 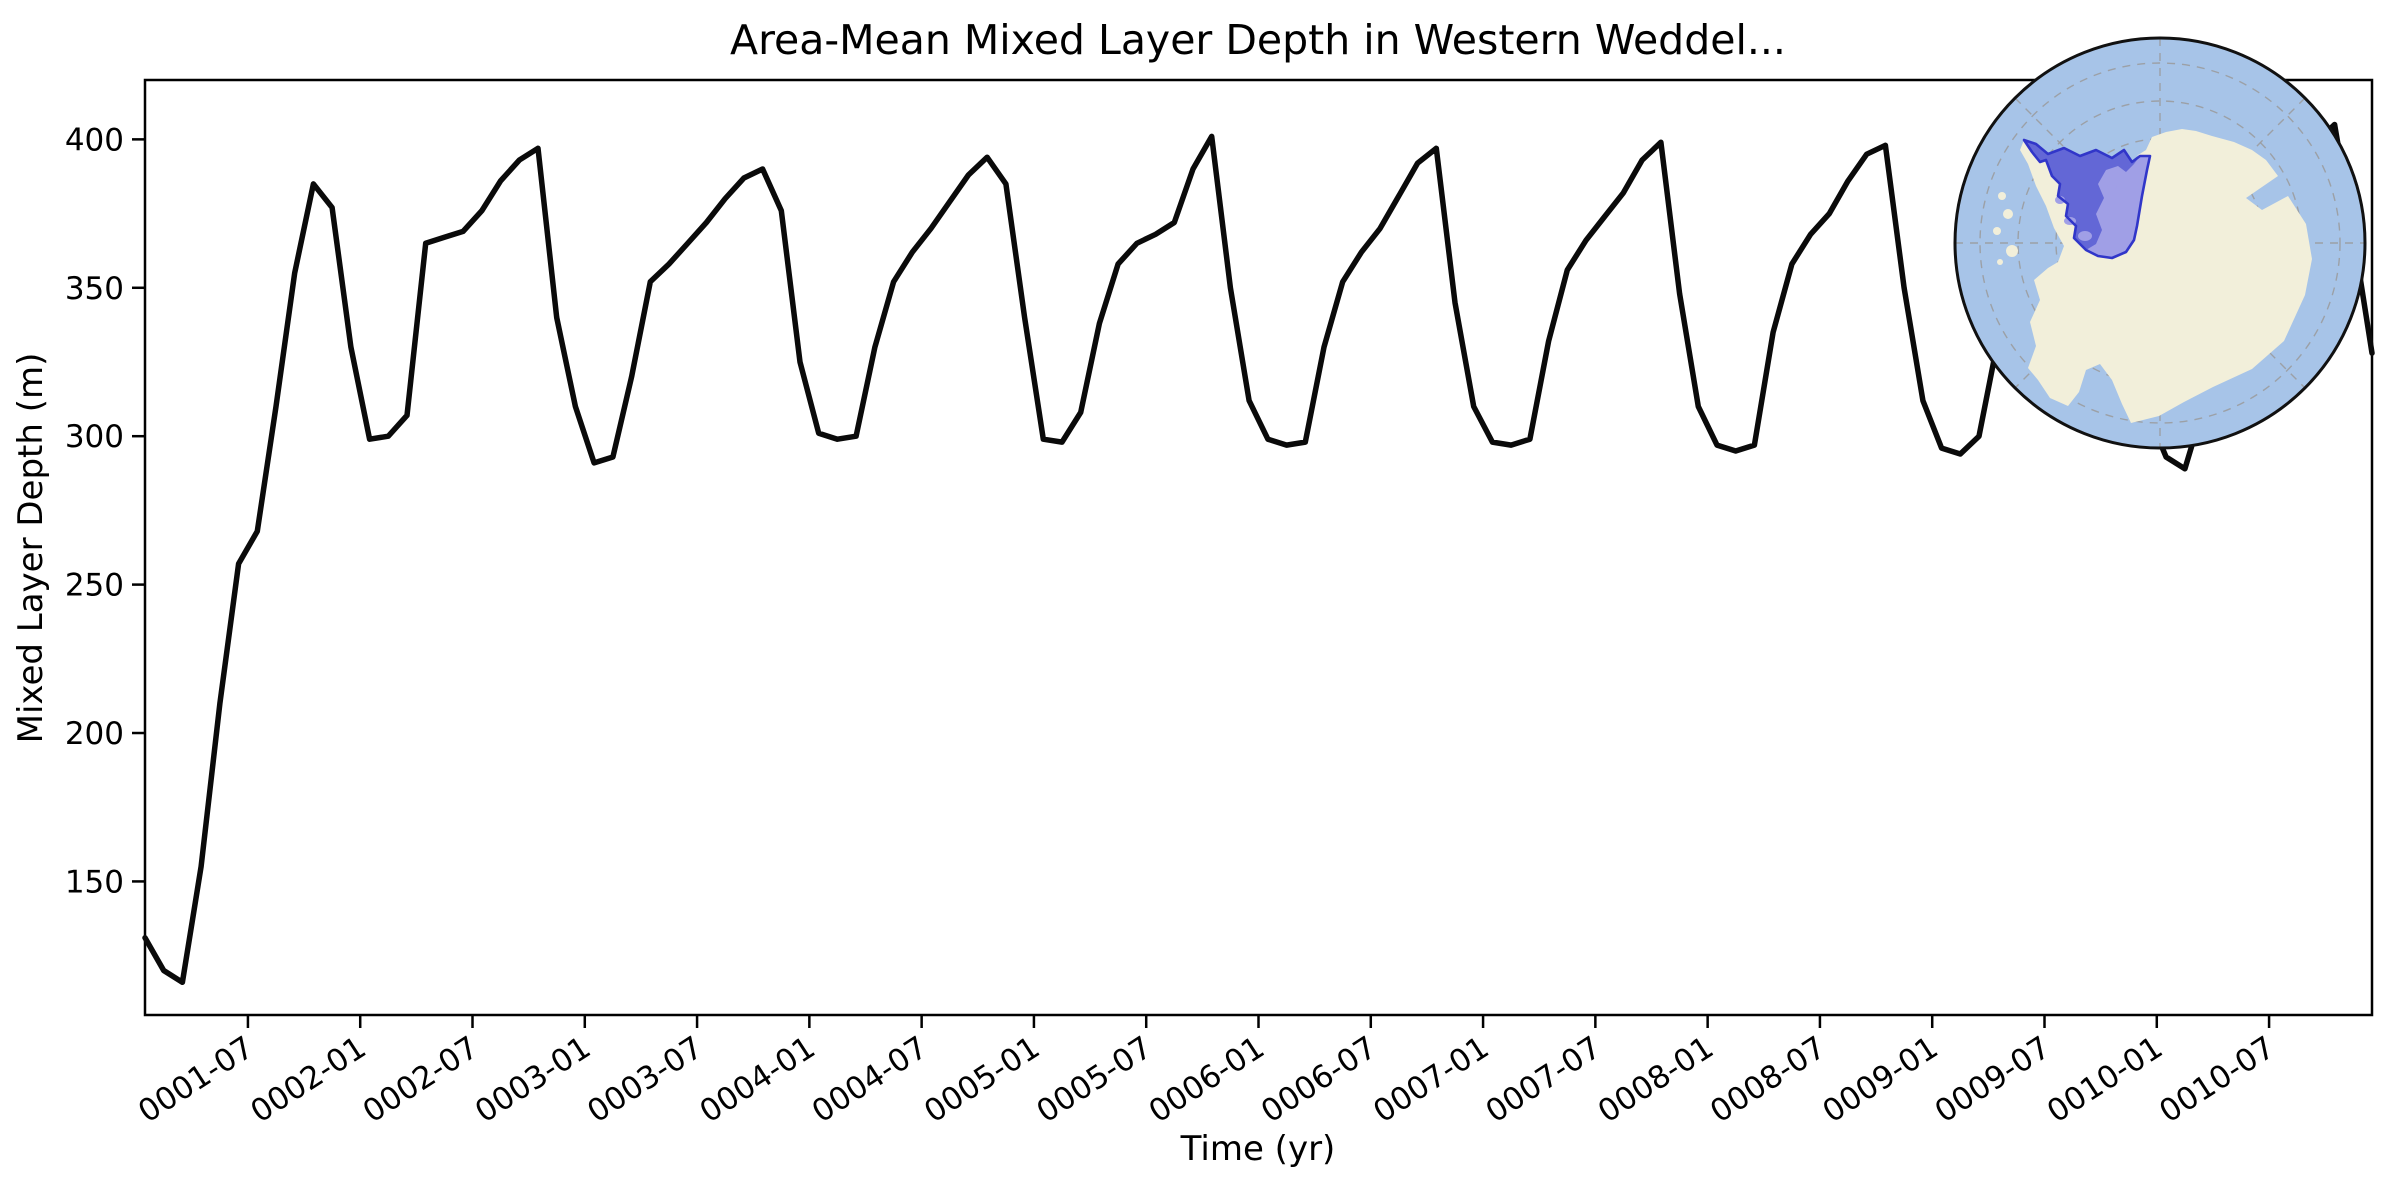 What do you see at coordinates (2105, 1080) in the screenshot?
I see `svg-text: 0010-01` at bounding box center [2105, 1080].